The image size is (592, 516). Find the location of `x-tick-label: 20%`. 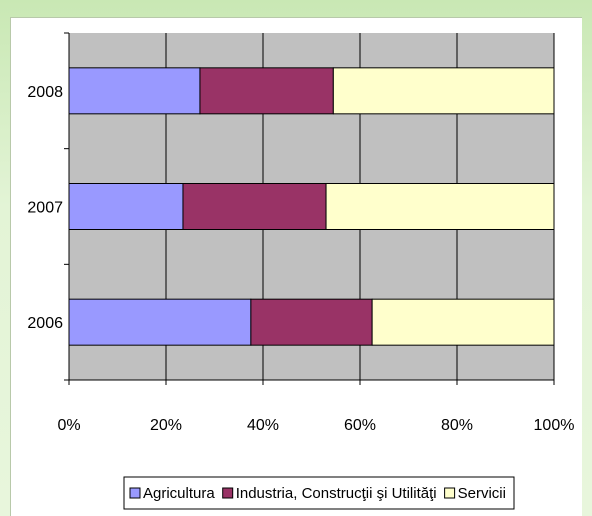

x-tick-label: 20% is located at coordinates (166, 425).